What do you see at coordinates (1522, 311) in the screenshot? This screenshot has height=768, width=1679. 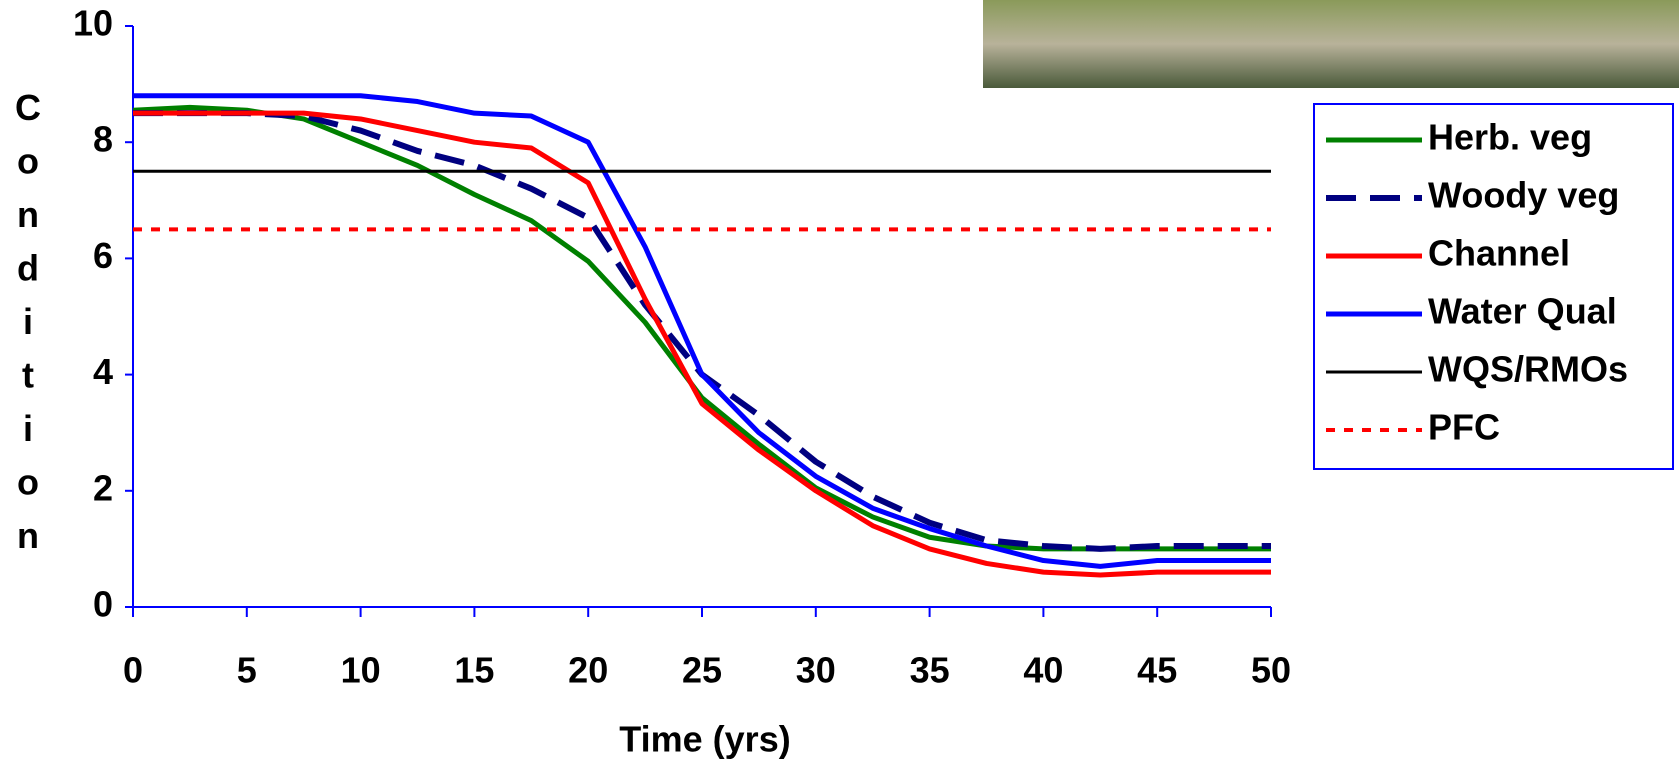 I see `legend-label: Water Qual` at bounding box center [1522, 311].